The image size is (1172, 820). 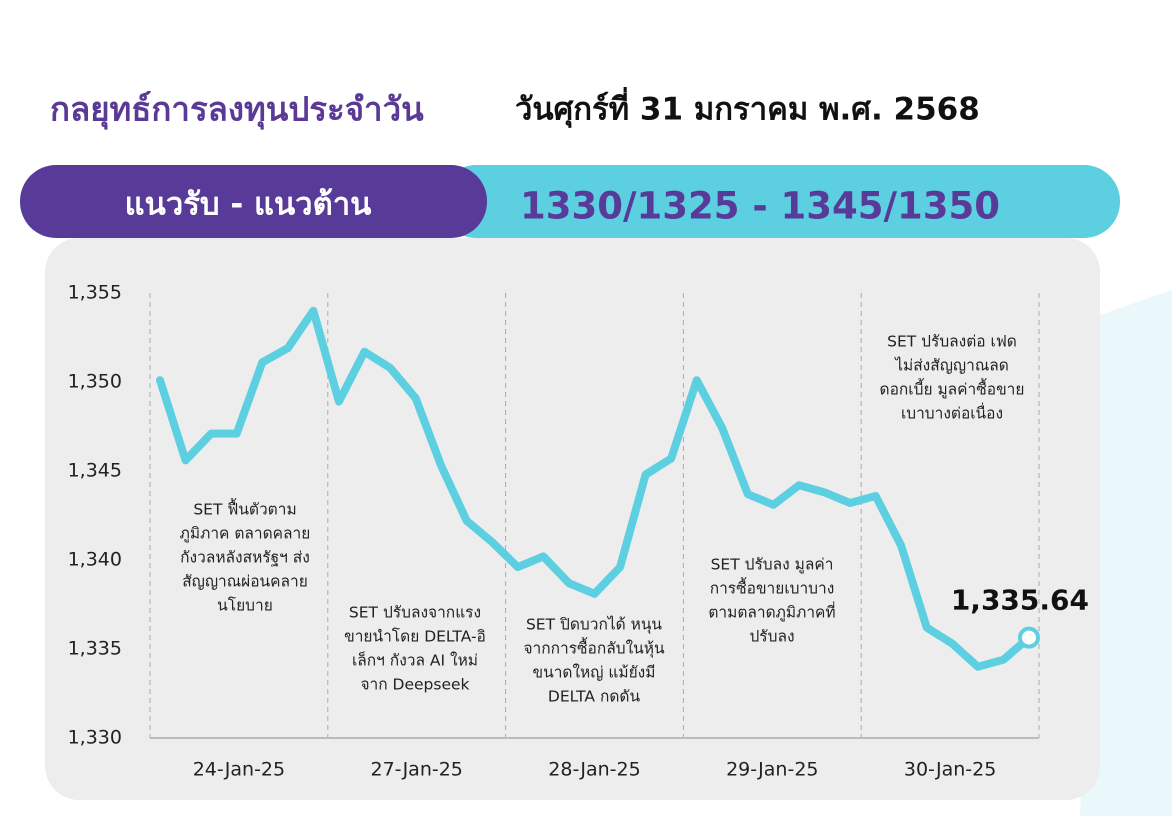 What do you see at coordinates (245, 606) in the screenshot?
I see `annotation: นโยบาย` at bounding box center [245, 606].